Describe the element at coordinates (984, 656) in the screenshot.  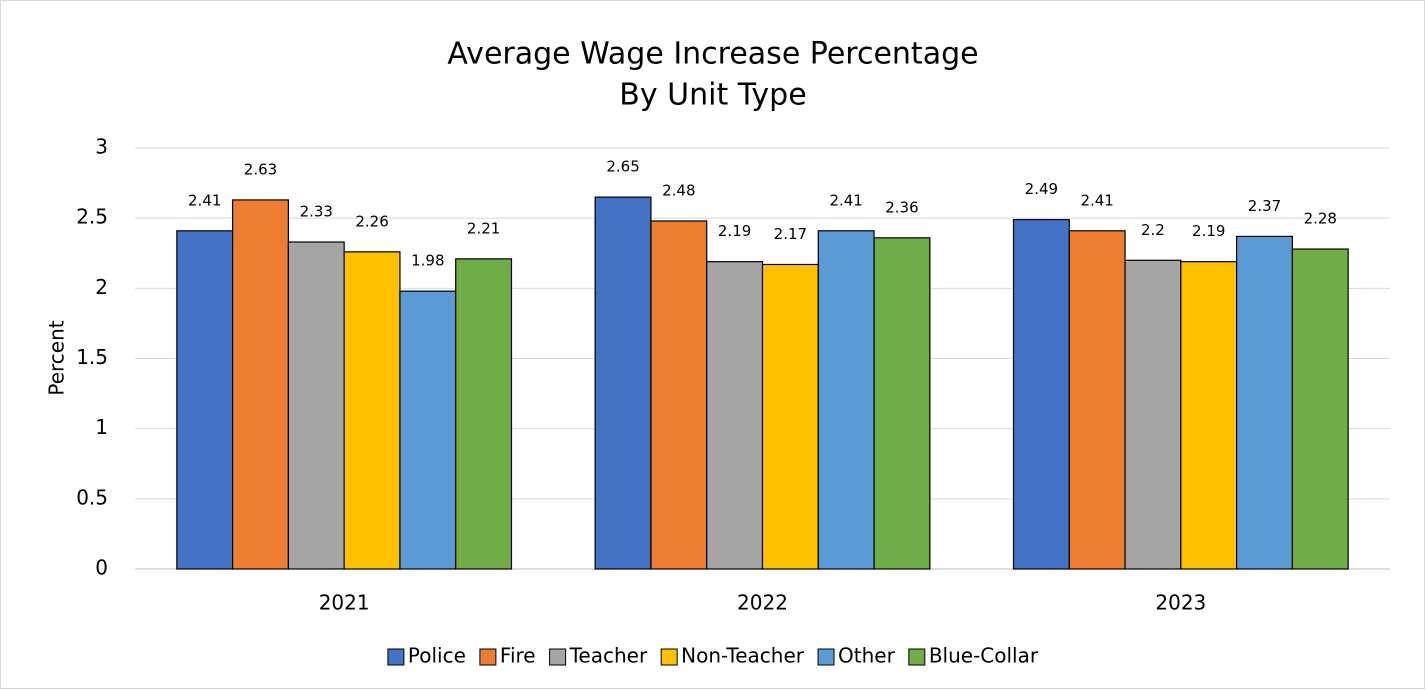
I see `legend-label: Blue-Collar` at that location.